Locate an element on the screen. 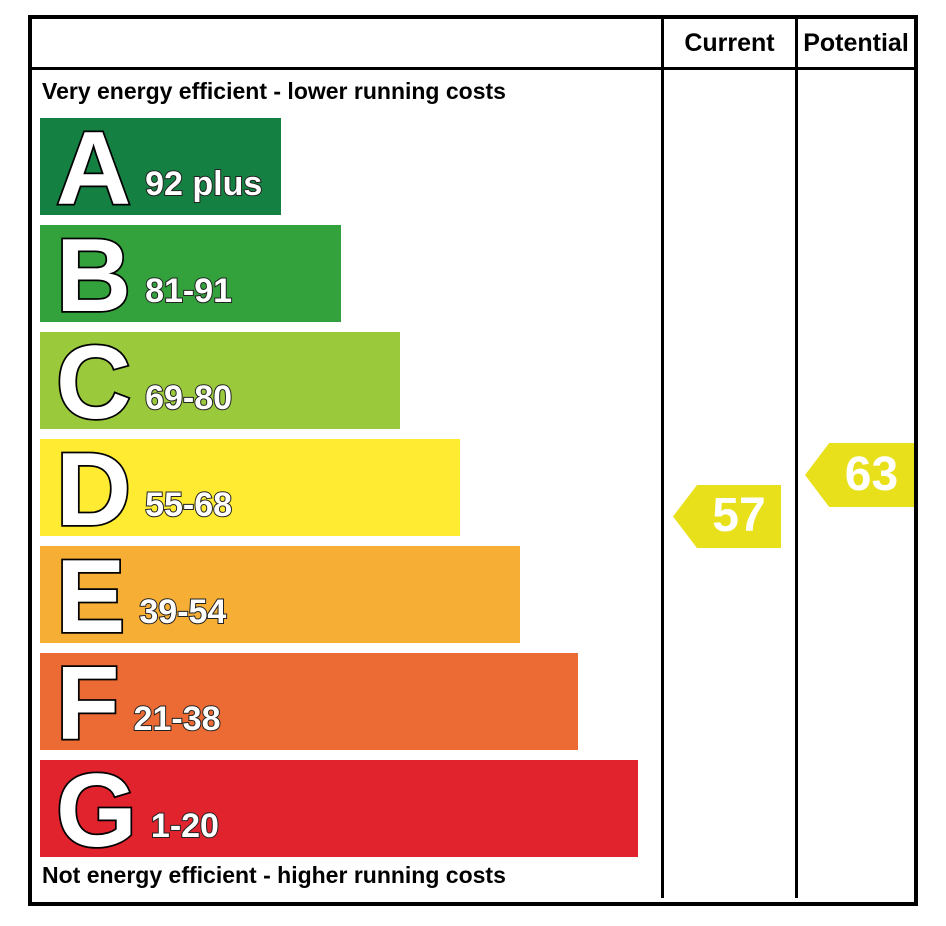  potential-column-header: Potential is located at coordinates (854, 43).